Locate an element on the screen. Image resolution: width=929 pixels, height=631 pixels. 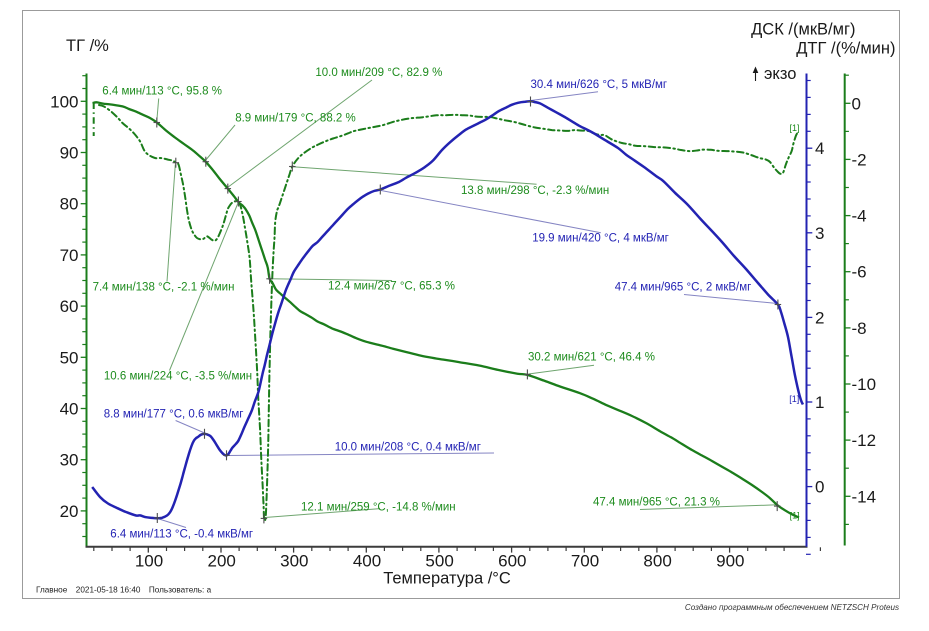
svg-text: 30.4 мин/626 °C, 5 мкВ/мг is located at coordinates (599, 85).